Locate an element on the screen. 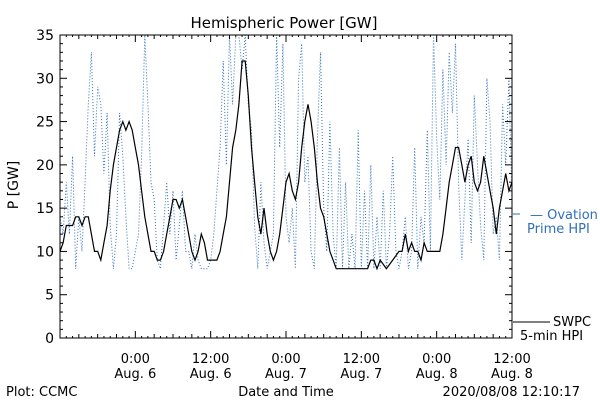 This screenshot has height=400, width=600. legend-ovation-line2: Prime HPI is located at coordinates (558, 229).